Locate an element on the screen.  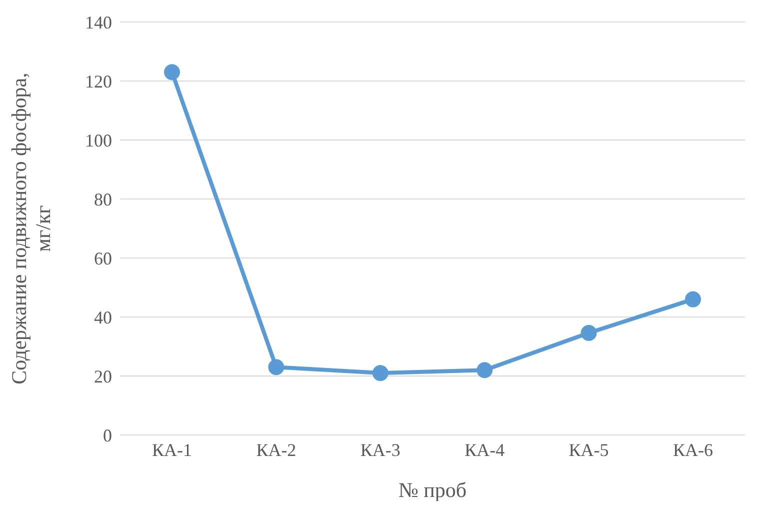
y-tick-label: 120 is located at coordinates (98, 81).